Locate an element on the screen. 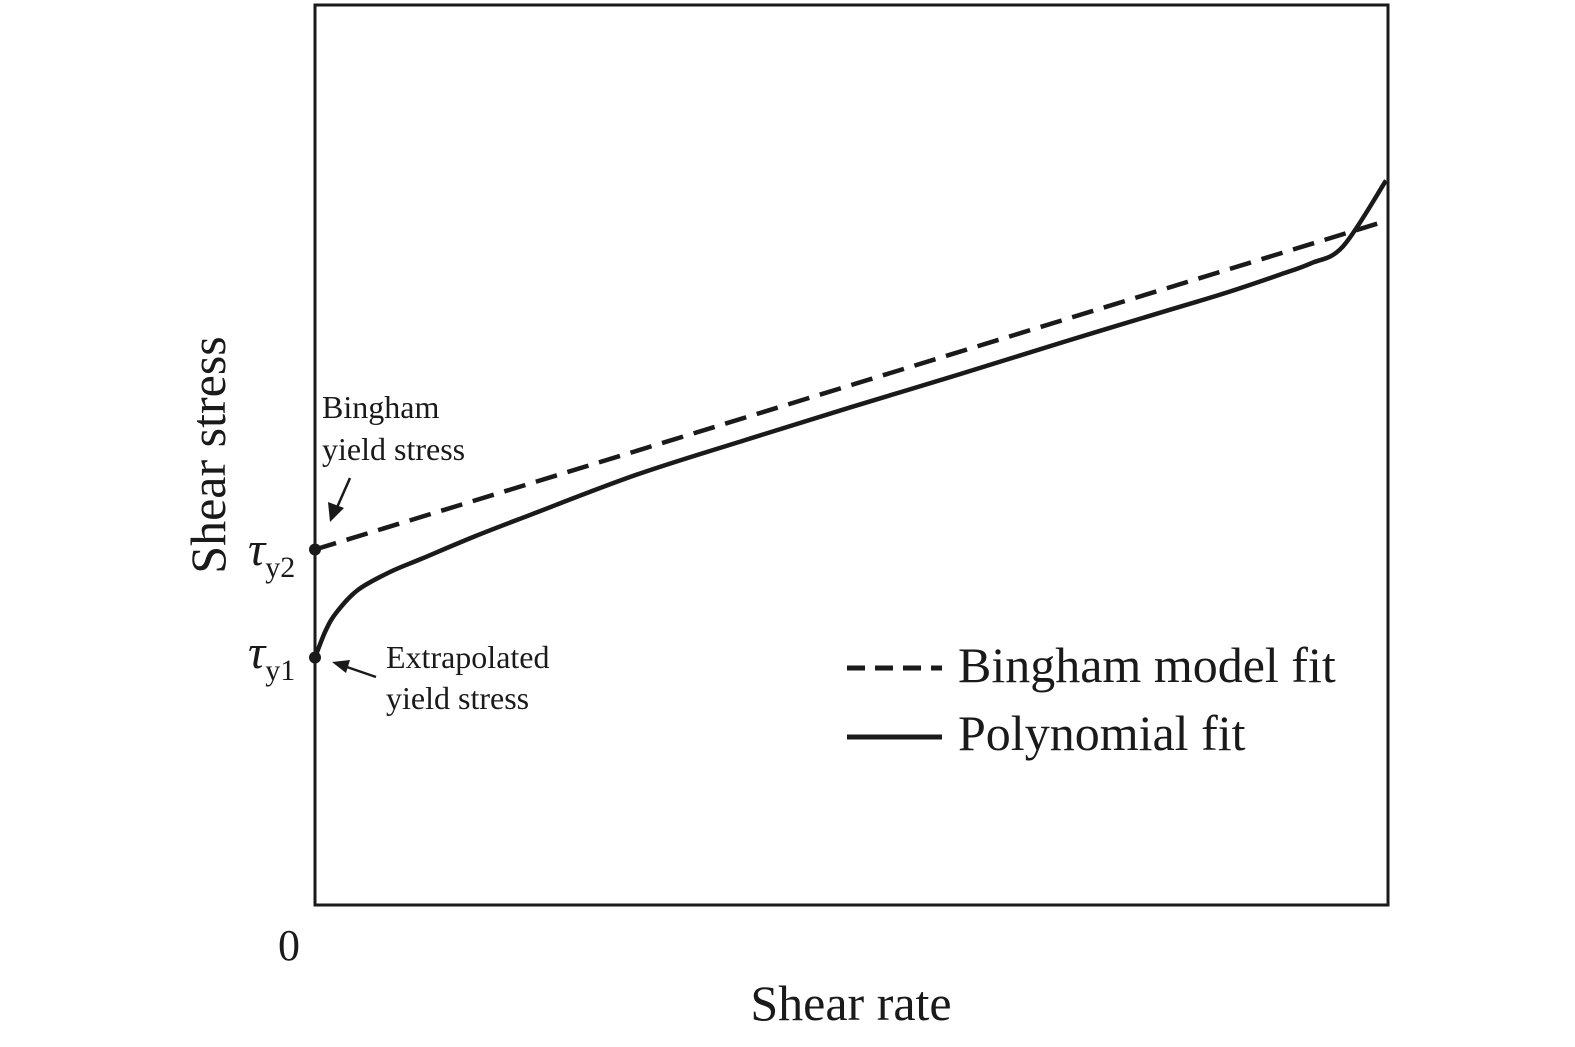 Image resolution: width=1575 pixels, height=1047 pixels. annotation-extrapolated-arrow-shaft is located at coordinates (360, 671).